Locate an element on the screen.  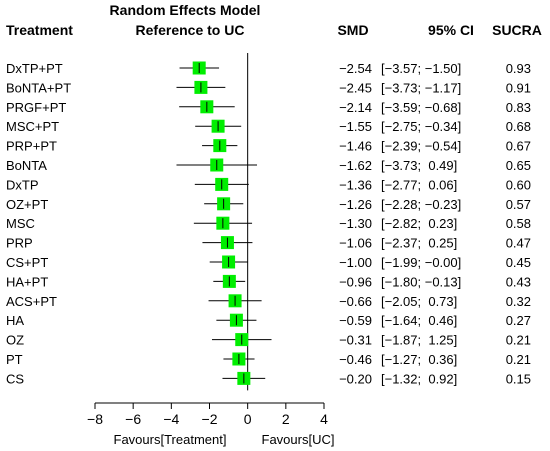
smd-value: −0.59 is located at coordinates (355, 320).